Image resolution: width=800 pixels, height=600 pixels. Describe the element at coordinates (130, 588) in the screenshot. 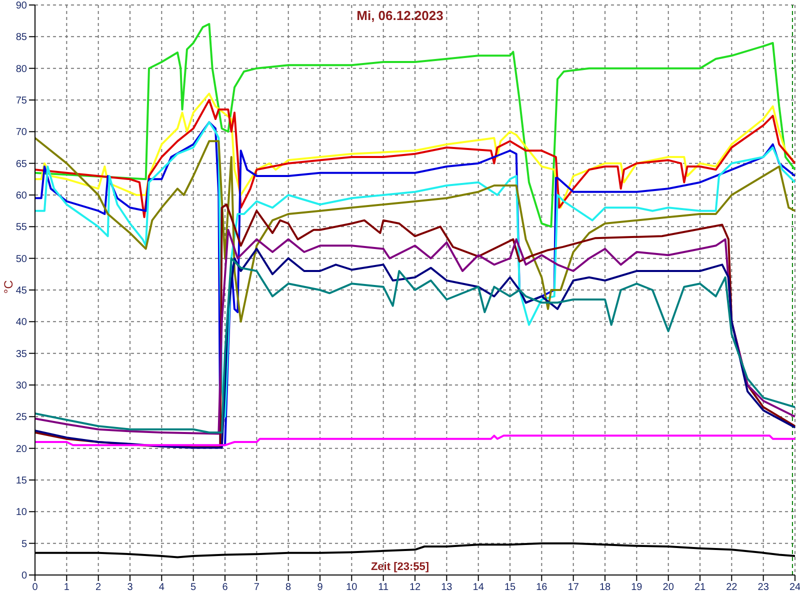

I see `x-tick-label: 3` at that location.